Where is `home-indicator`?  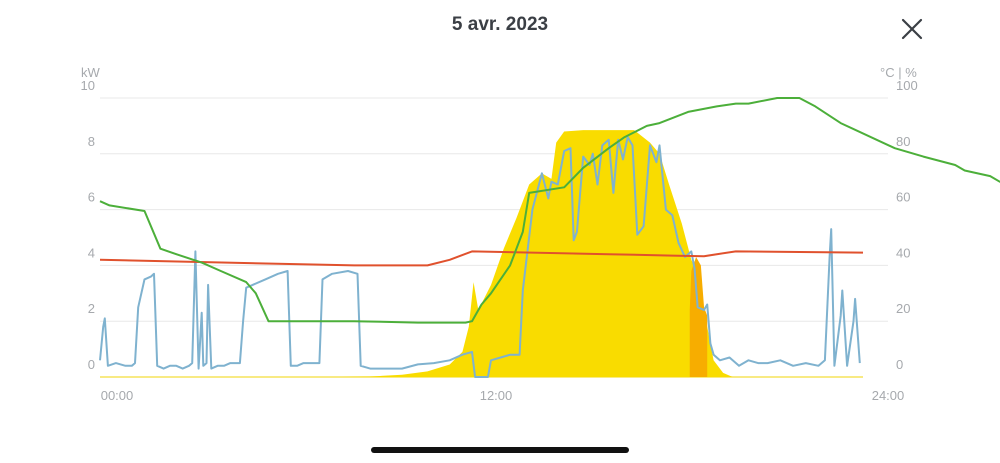 home-indicator is located at coordinates (500, 450).